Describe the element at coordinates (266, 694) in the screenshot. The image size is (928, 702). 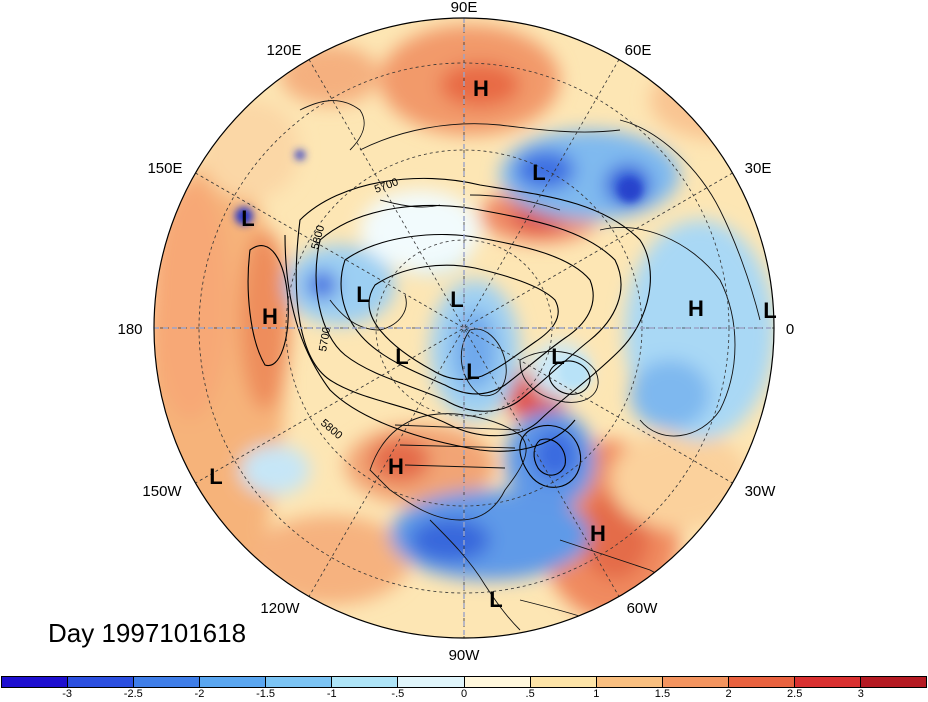
I see `colorbar-tick: -1.5` at that location.